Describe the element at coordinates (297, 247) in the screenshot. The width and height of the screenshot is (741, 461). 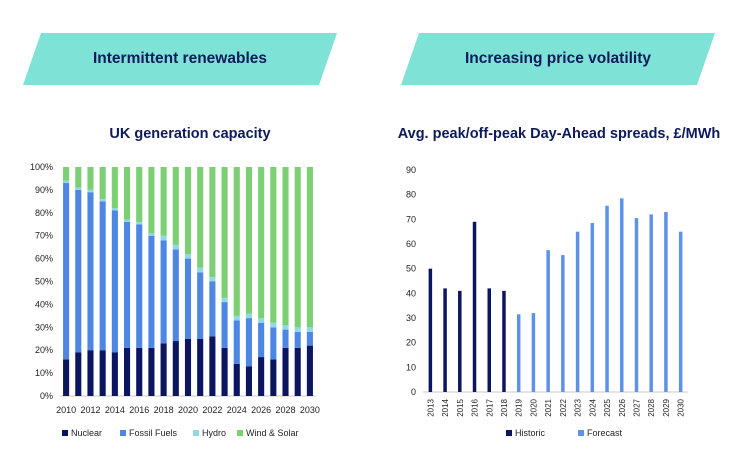
I see `bar-wind-solar-2029` at that location.